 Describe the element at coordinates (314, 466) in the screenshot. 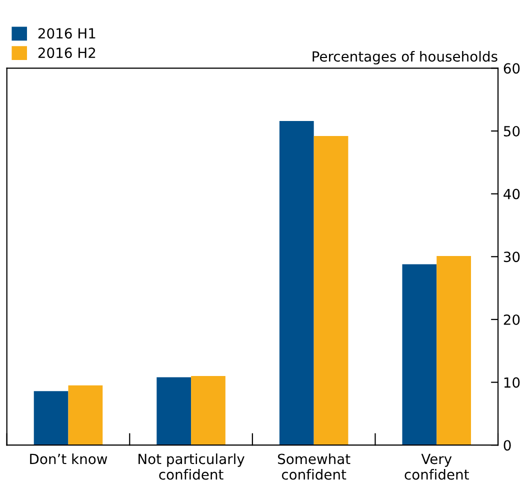

I see `x-tick-label: Somewhat confident` at that location.